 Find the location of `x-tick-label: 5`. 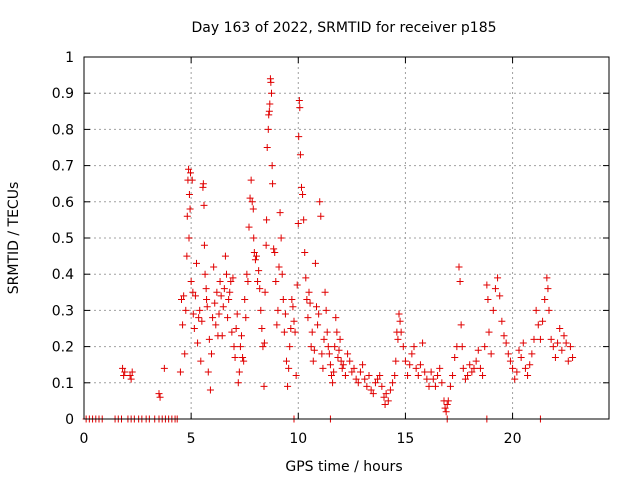

x-tick-label: 5 is located at coordinates (191, 439).